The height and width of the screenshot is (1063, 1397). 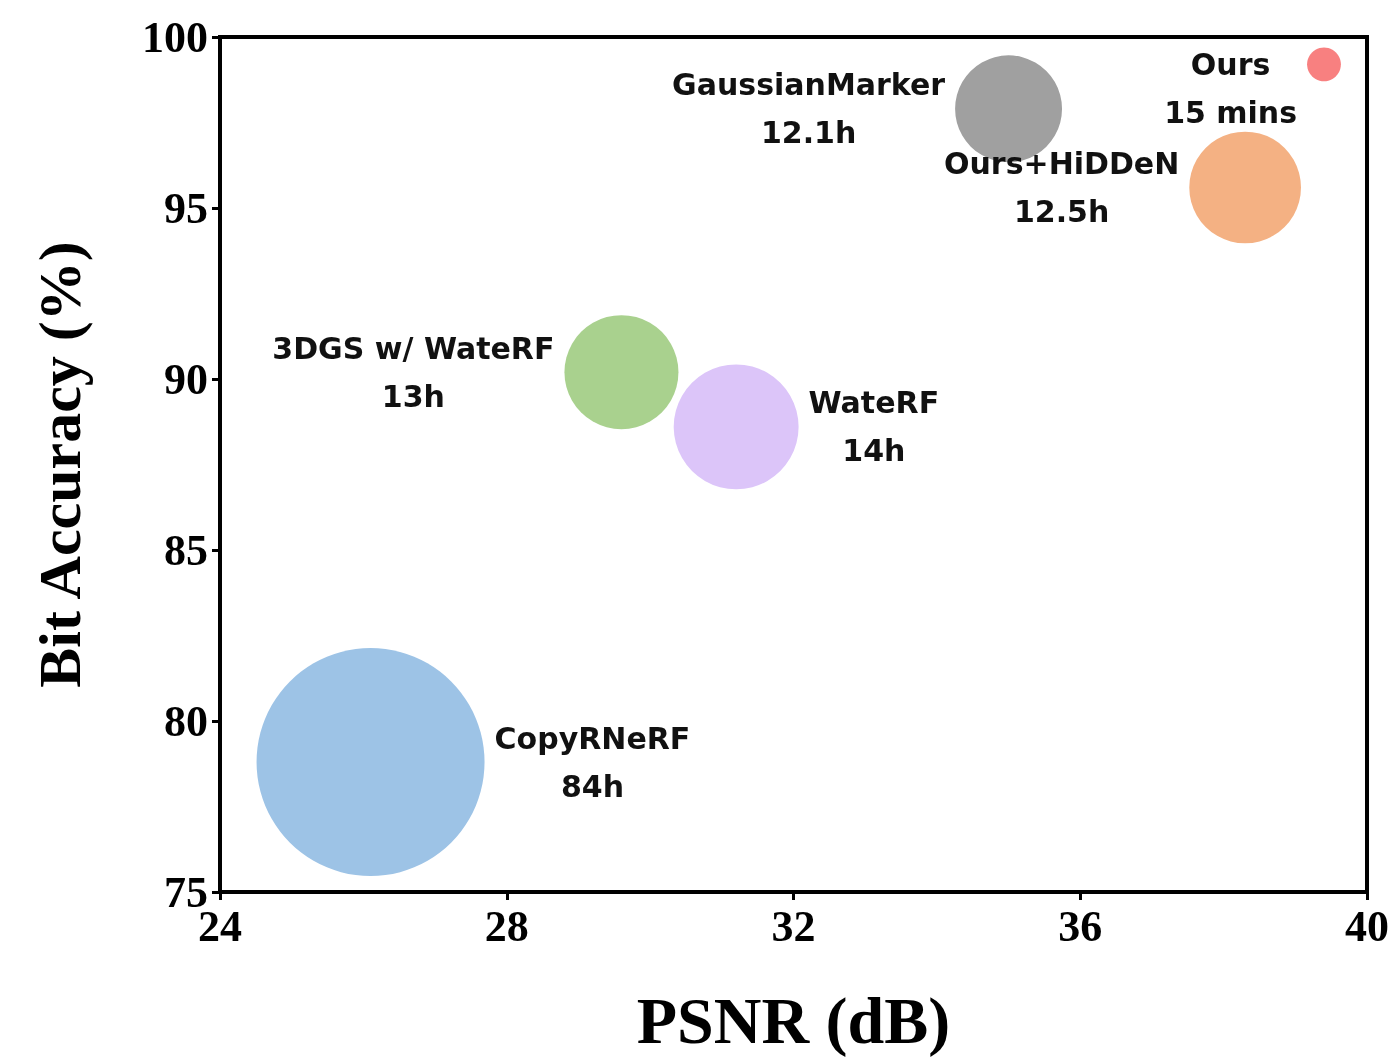 I want to click on annotation: Ours 15 mins, so click(x=1231, y=88).